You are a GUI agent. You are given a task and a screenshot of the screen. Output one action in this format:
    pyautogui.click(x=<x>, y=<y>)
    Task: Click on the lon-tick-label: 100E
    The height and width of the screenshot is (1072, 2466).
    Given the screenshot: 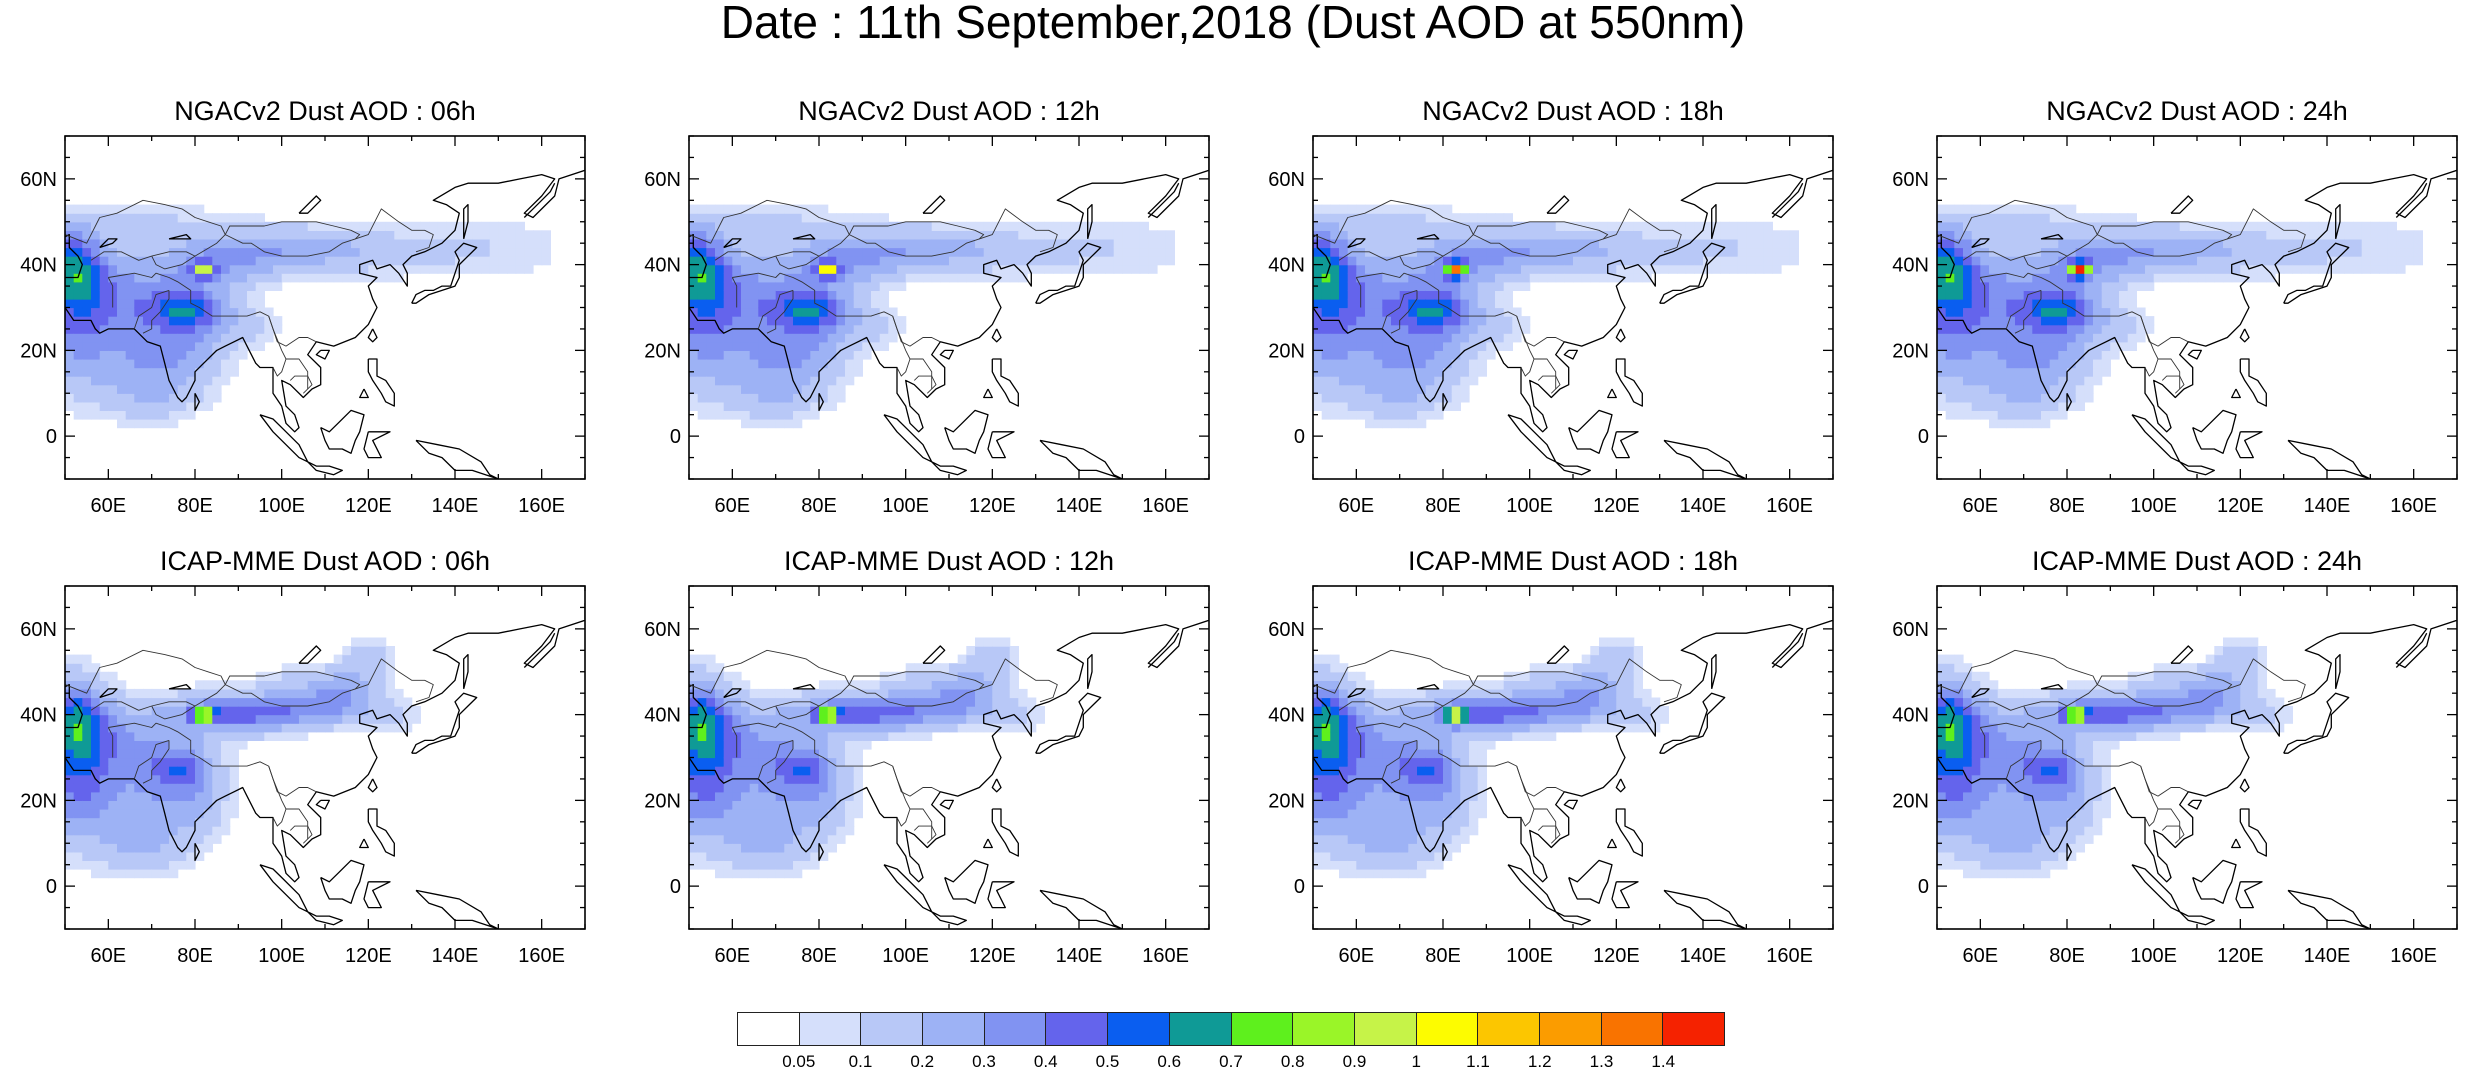 What is the action you would take?
    pyautogui.click(x=2153, y=506)
    